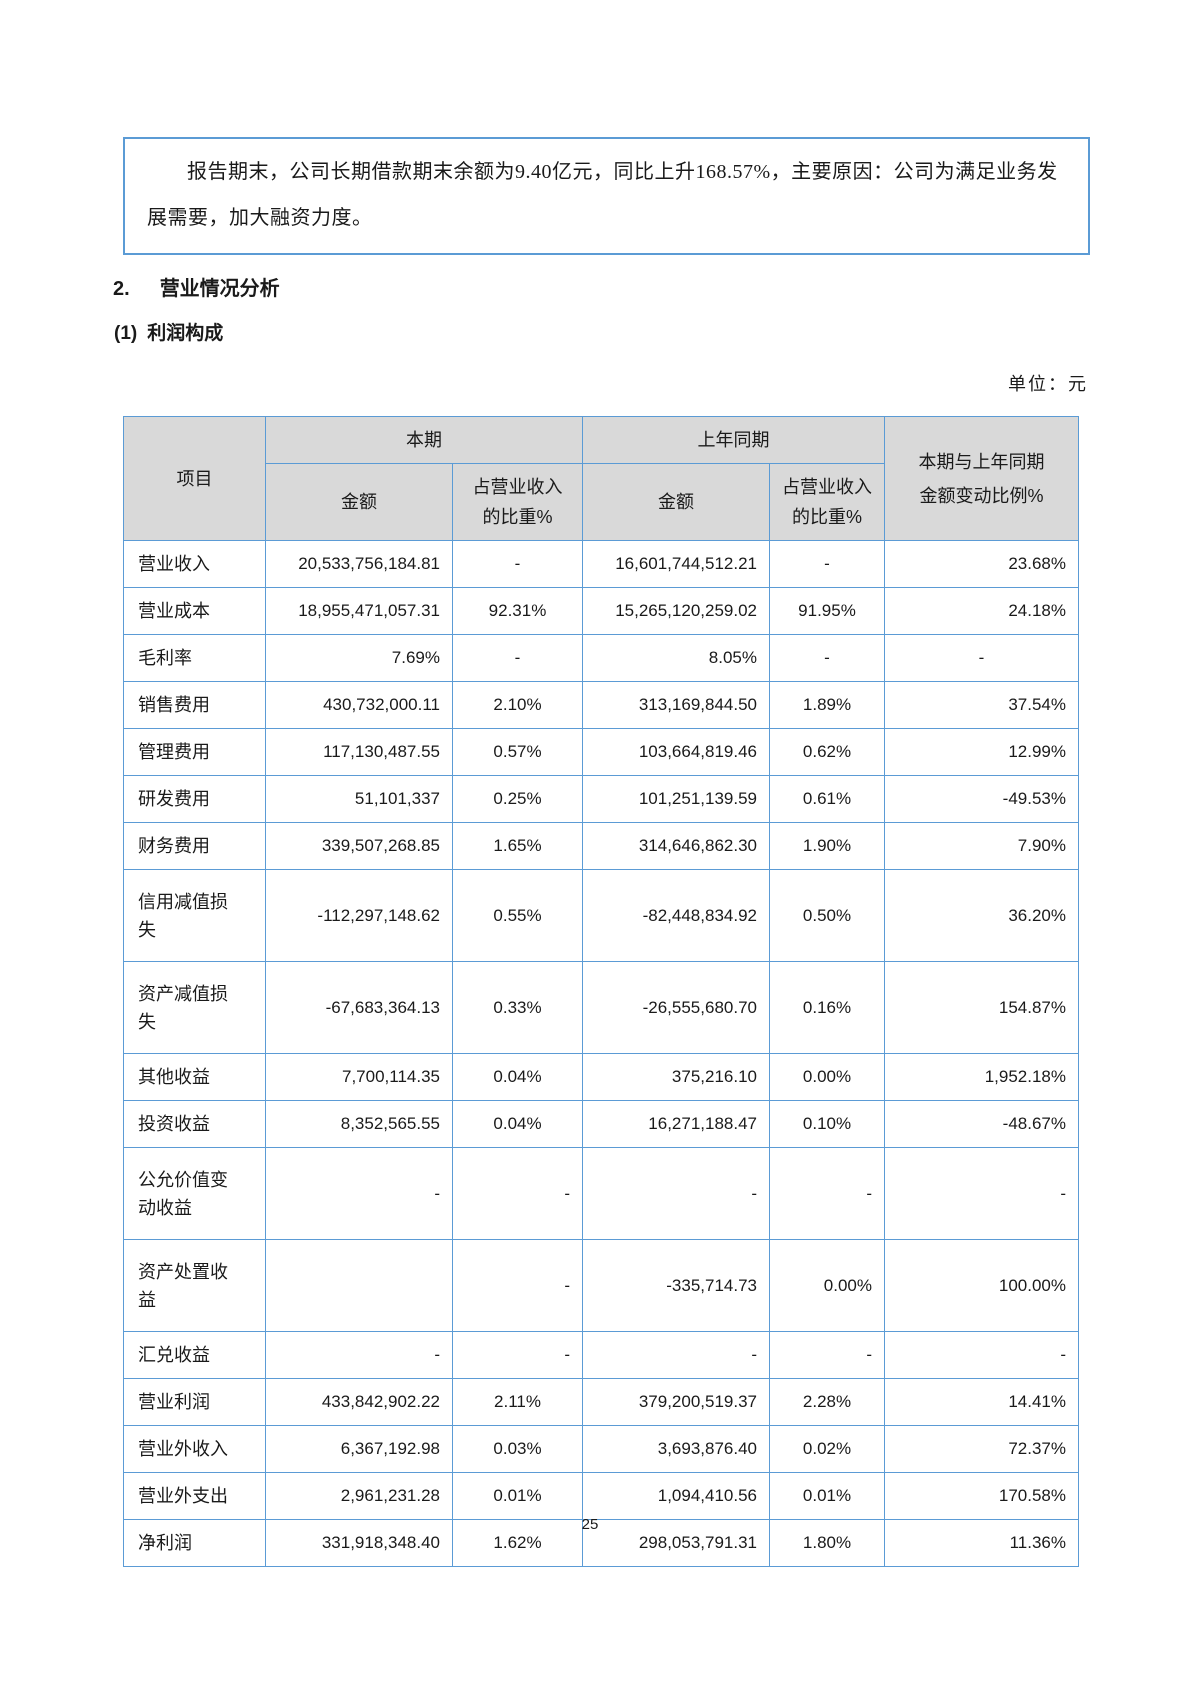 The height and width of the screenshot is (1697, 1200). What do you see at coordinates (359, 502) in the screenshot?
I see `header-amount-current: 金额` at bounding box center [359, 502].